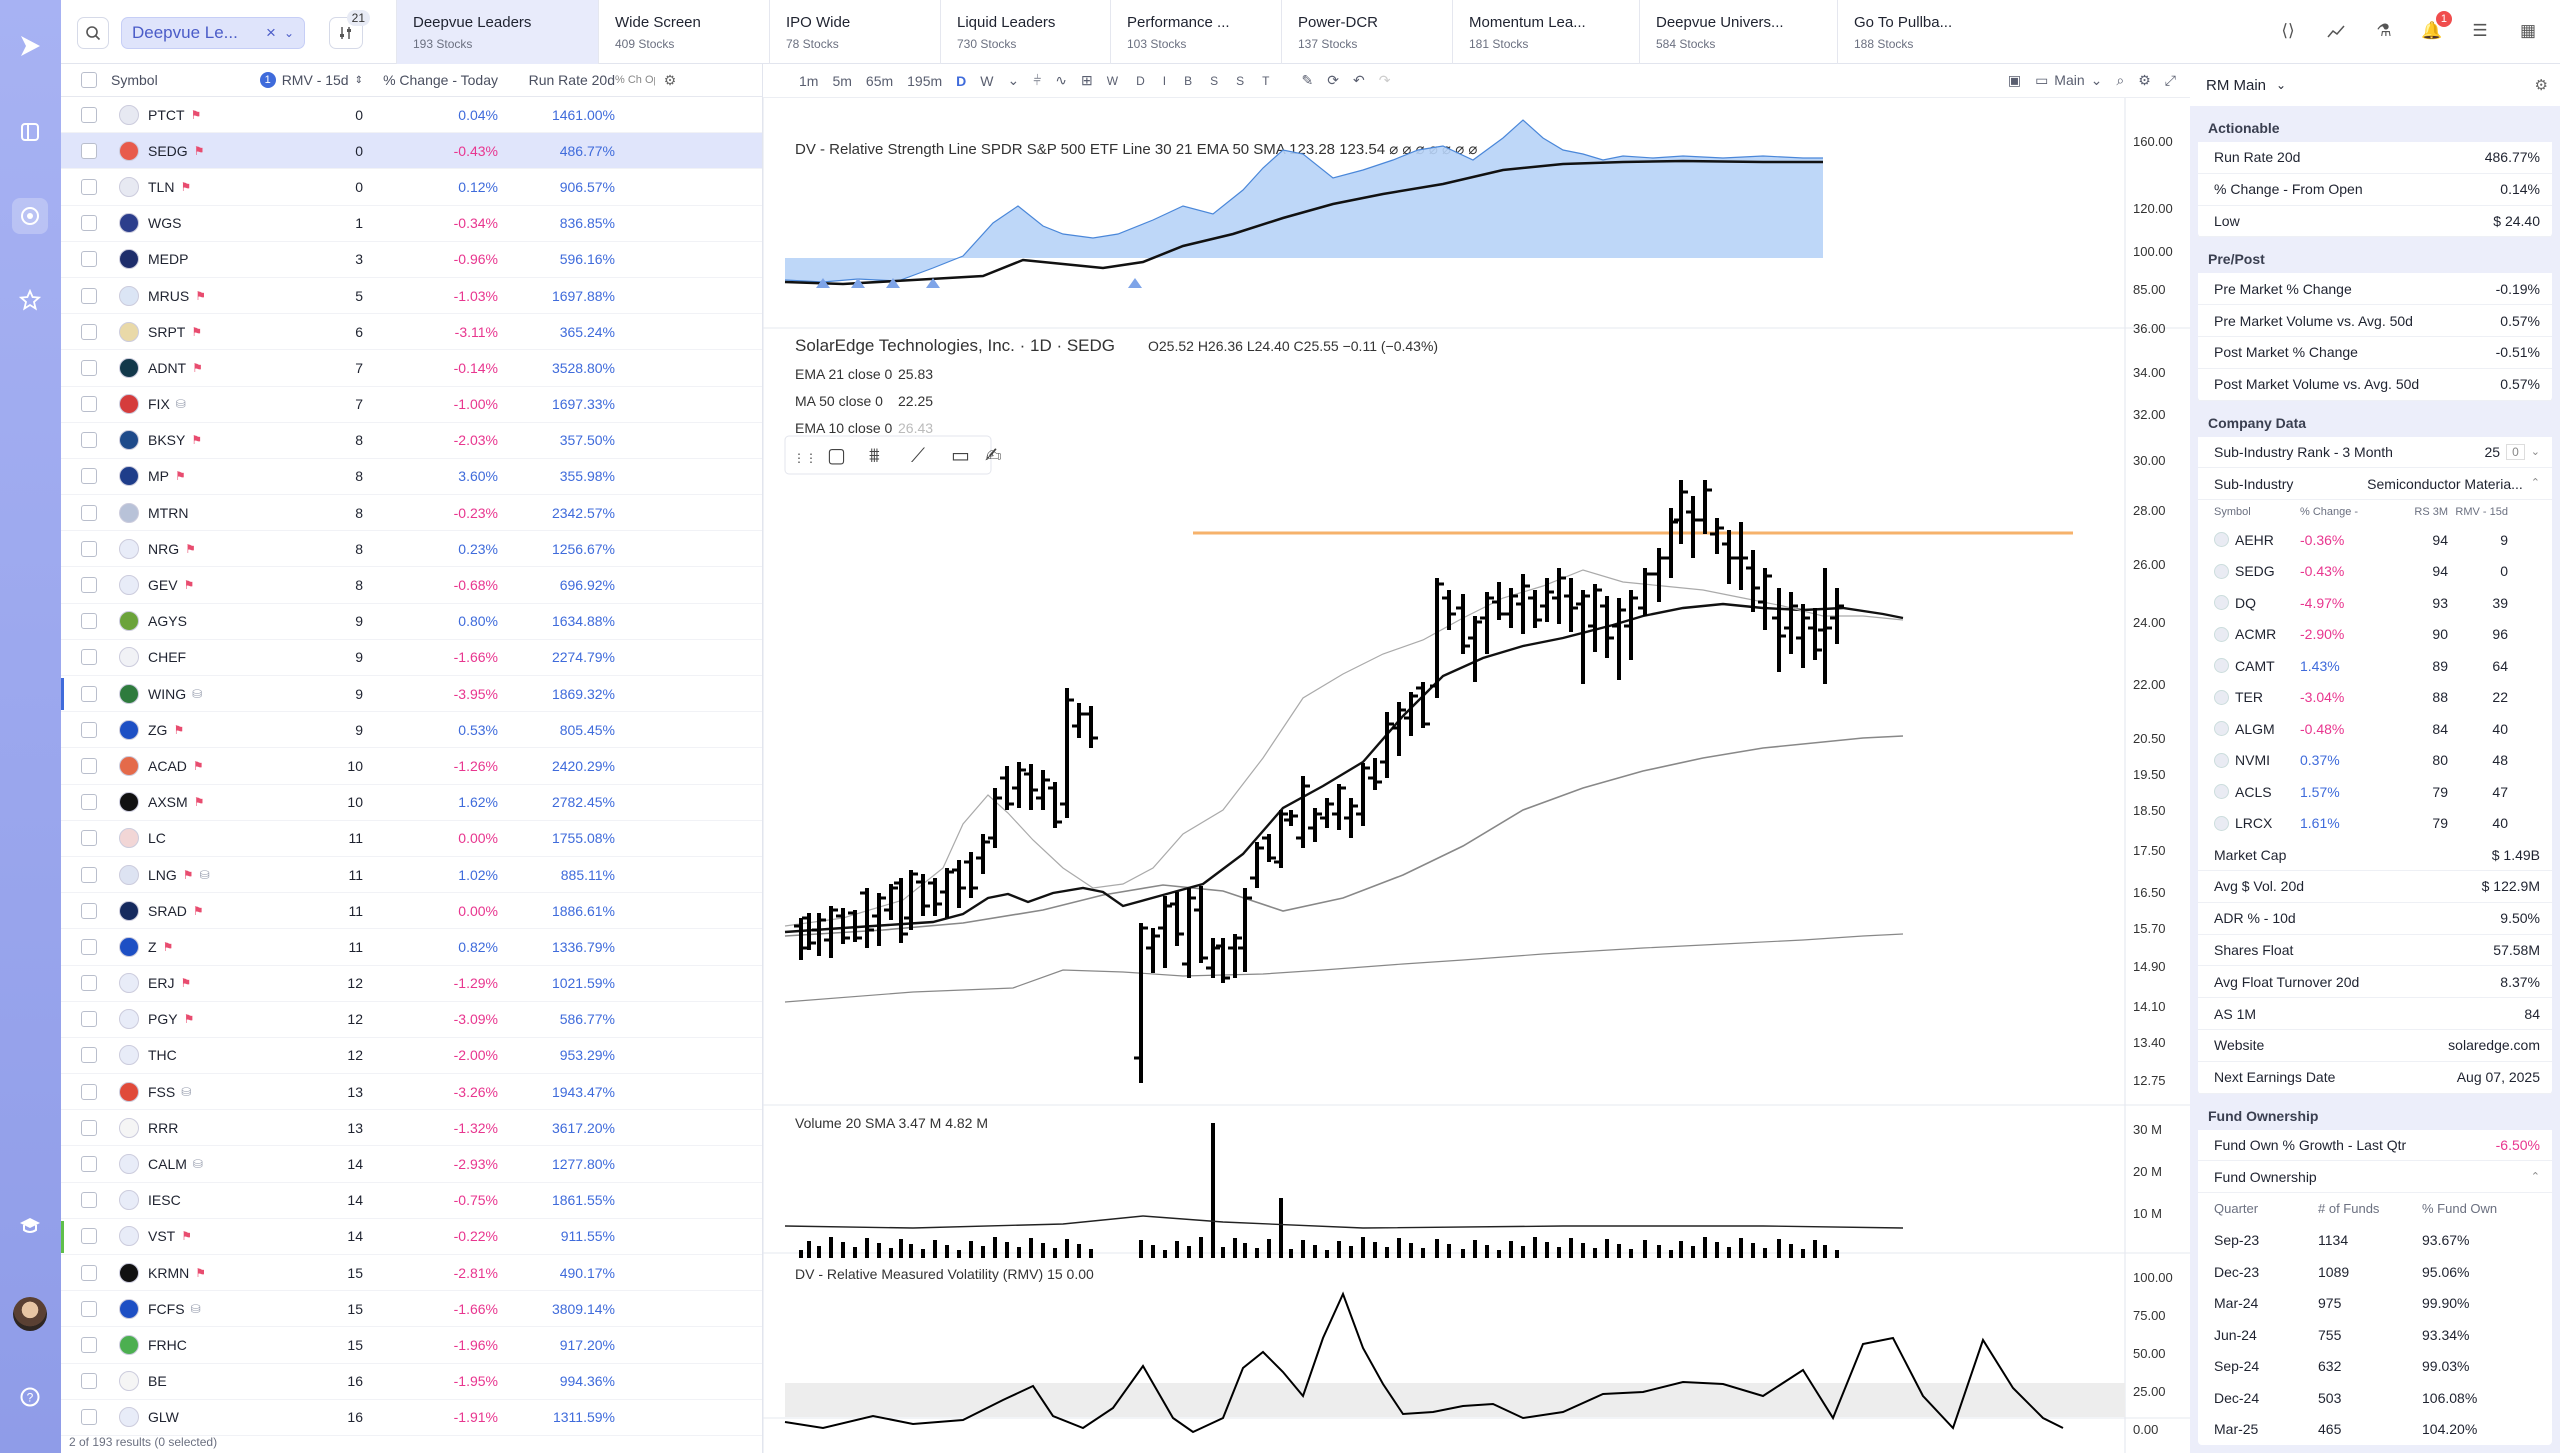 The height and width of the screenshot is (1453, 2560). What do you see at coordinates (2375, 666) in the screenshot?
I see `peer-row: CAMT 1.43% 89 64` at bounding box center [2375, 666].